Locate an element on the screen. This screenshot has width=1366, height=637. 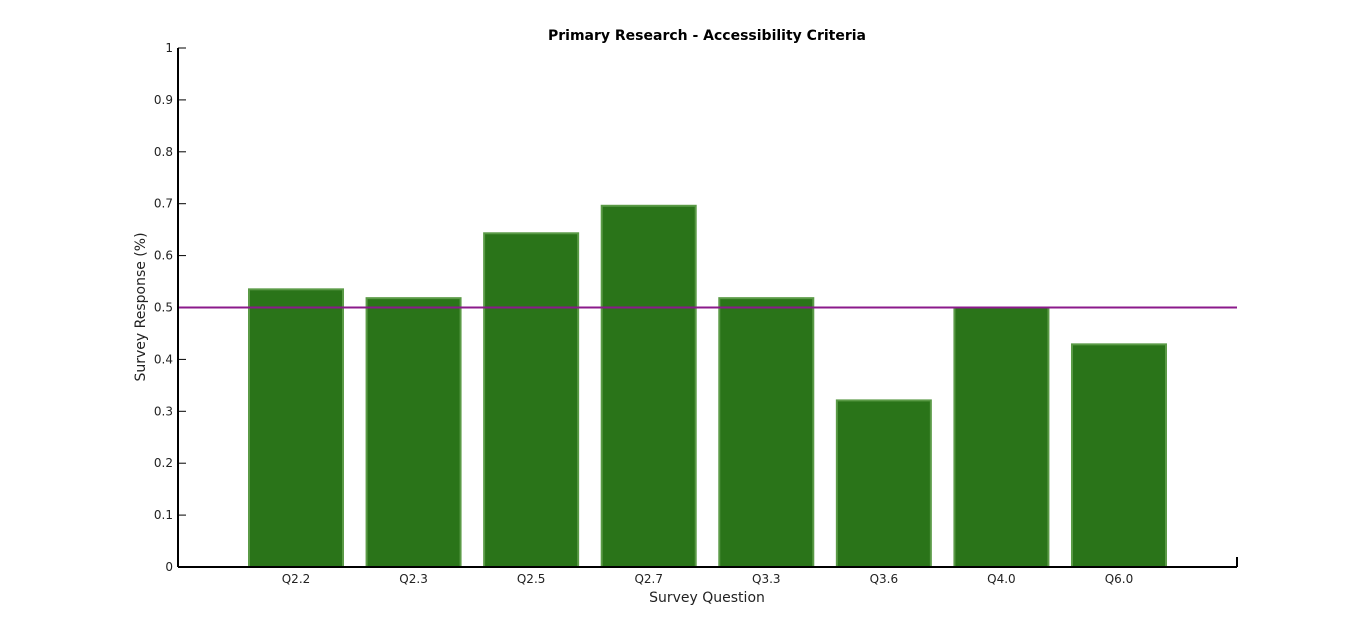
x-tick-label: Q2.2 is located at coordinates (296, 579).